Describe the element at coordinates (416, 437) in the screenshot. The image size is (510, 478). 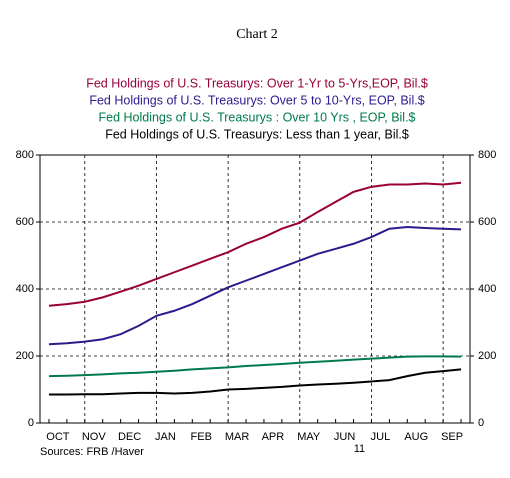
I see `x-tick-label: AUG` at that location.